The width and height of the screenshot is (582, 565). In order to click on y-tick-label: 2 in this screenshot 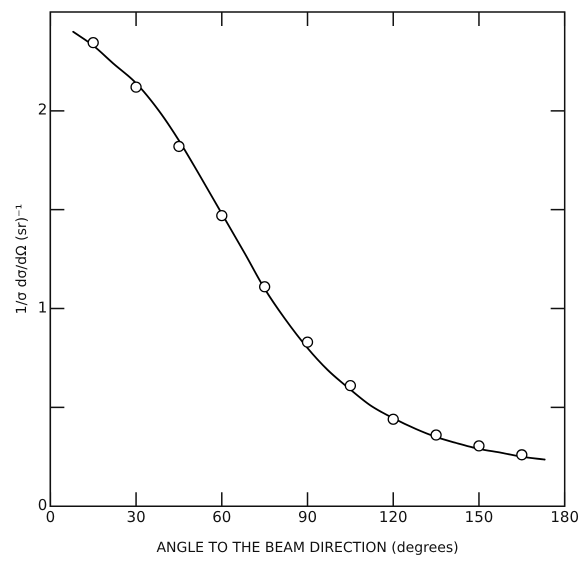, I will do `click(43, 109)`.